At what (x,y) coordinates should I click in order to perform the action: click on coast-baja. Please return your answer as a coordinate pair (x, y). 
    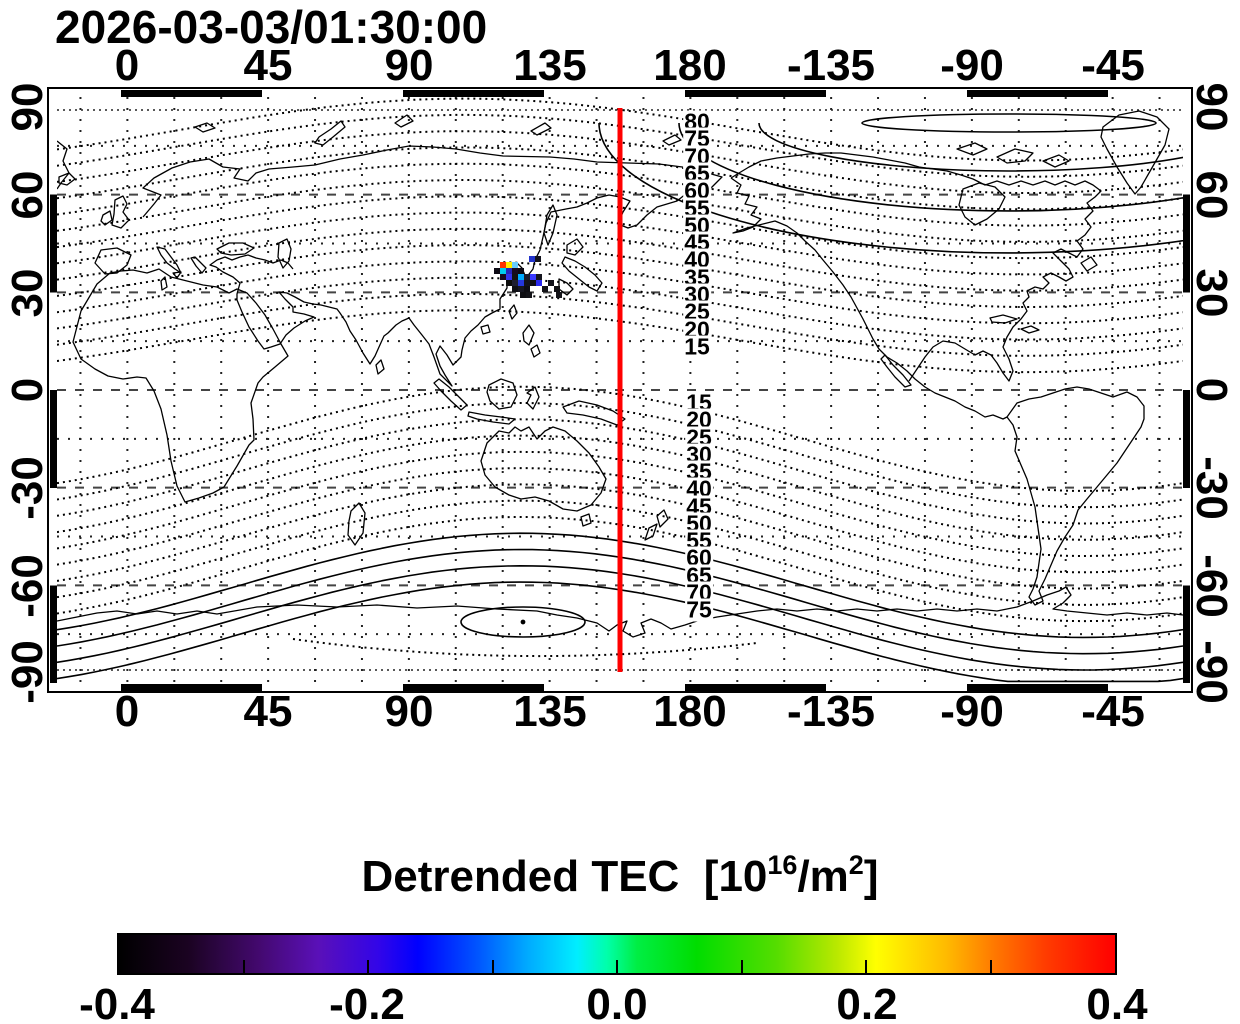
    Looking at the image, I should click on (896, 371).